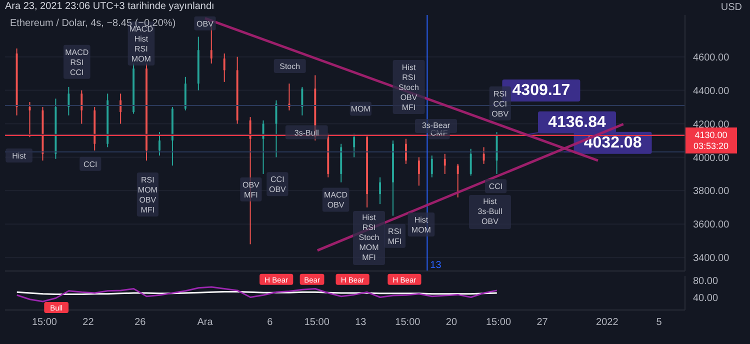 Image resolution: width=750 pixels, height=344 pixels. I want to click on annotation: Hist, so click(19, 155).